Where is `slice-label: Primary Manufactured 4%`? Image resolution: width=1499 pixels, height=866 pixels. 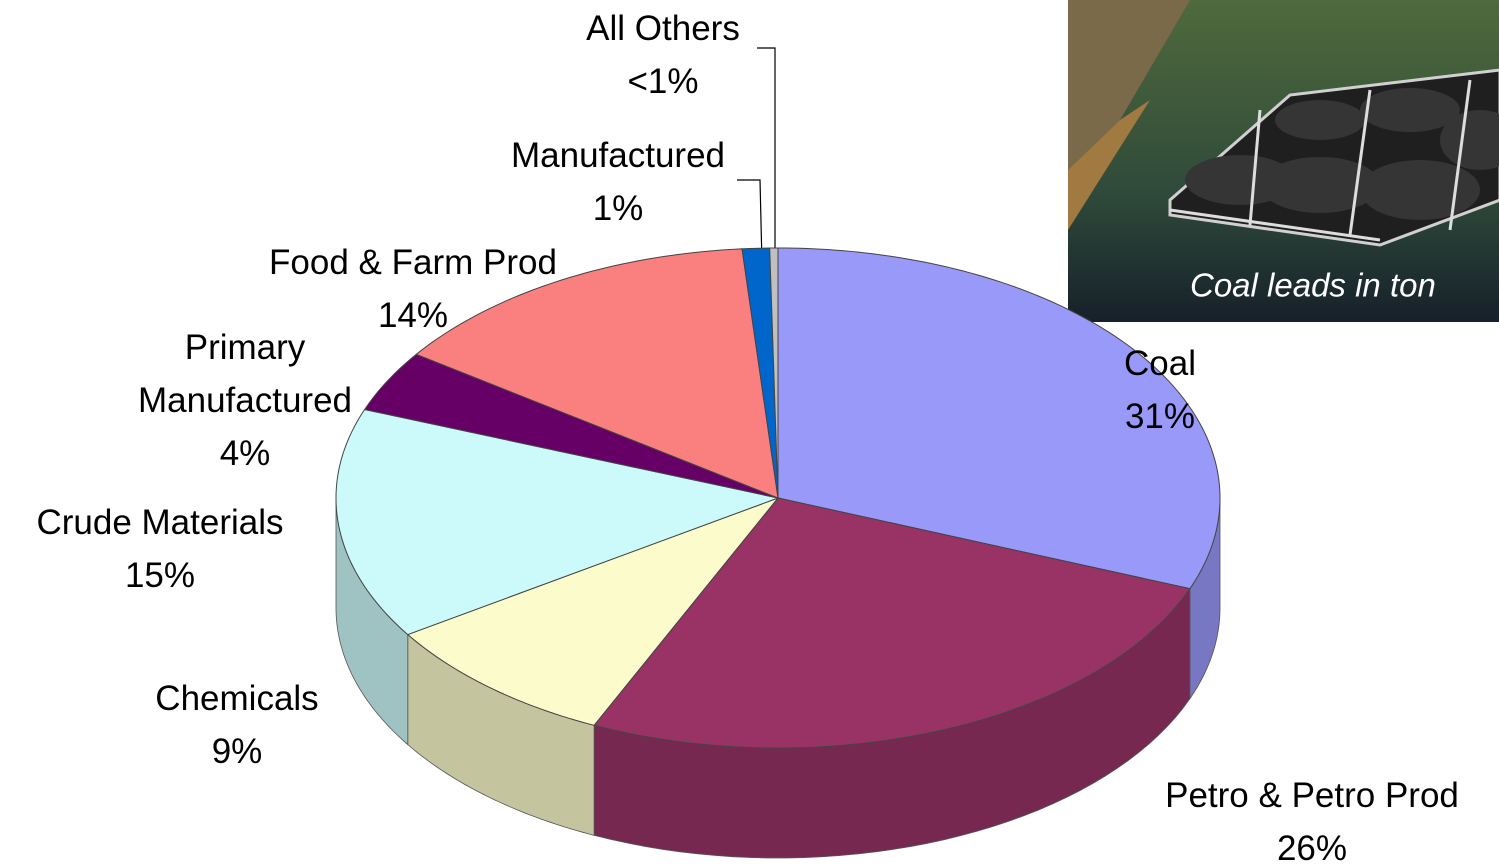
slice-label: Primary Manufactured 4% is located at coordinates (245, 400).